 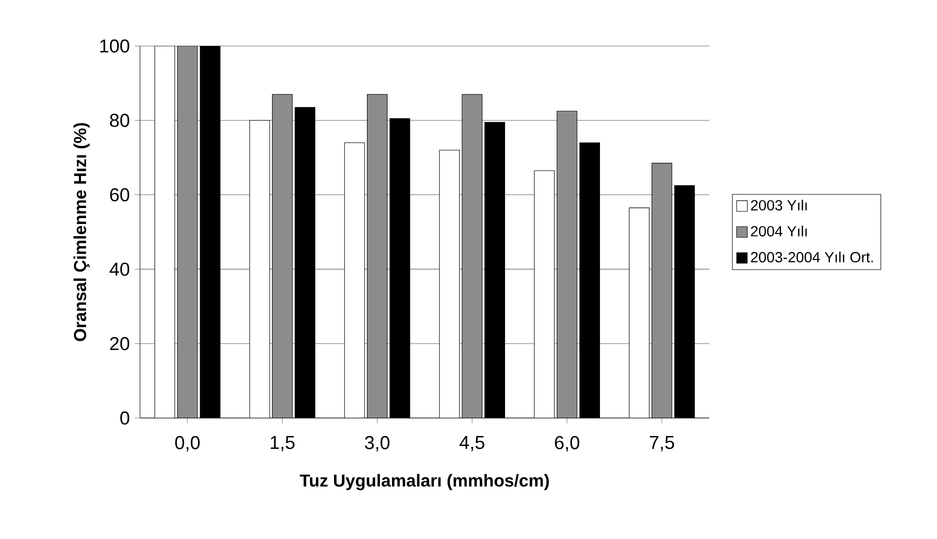 I want to click on x-tick-label: 3,0, so click(x=377, y=444).